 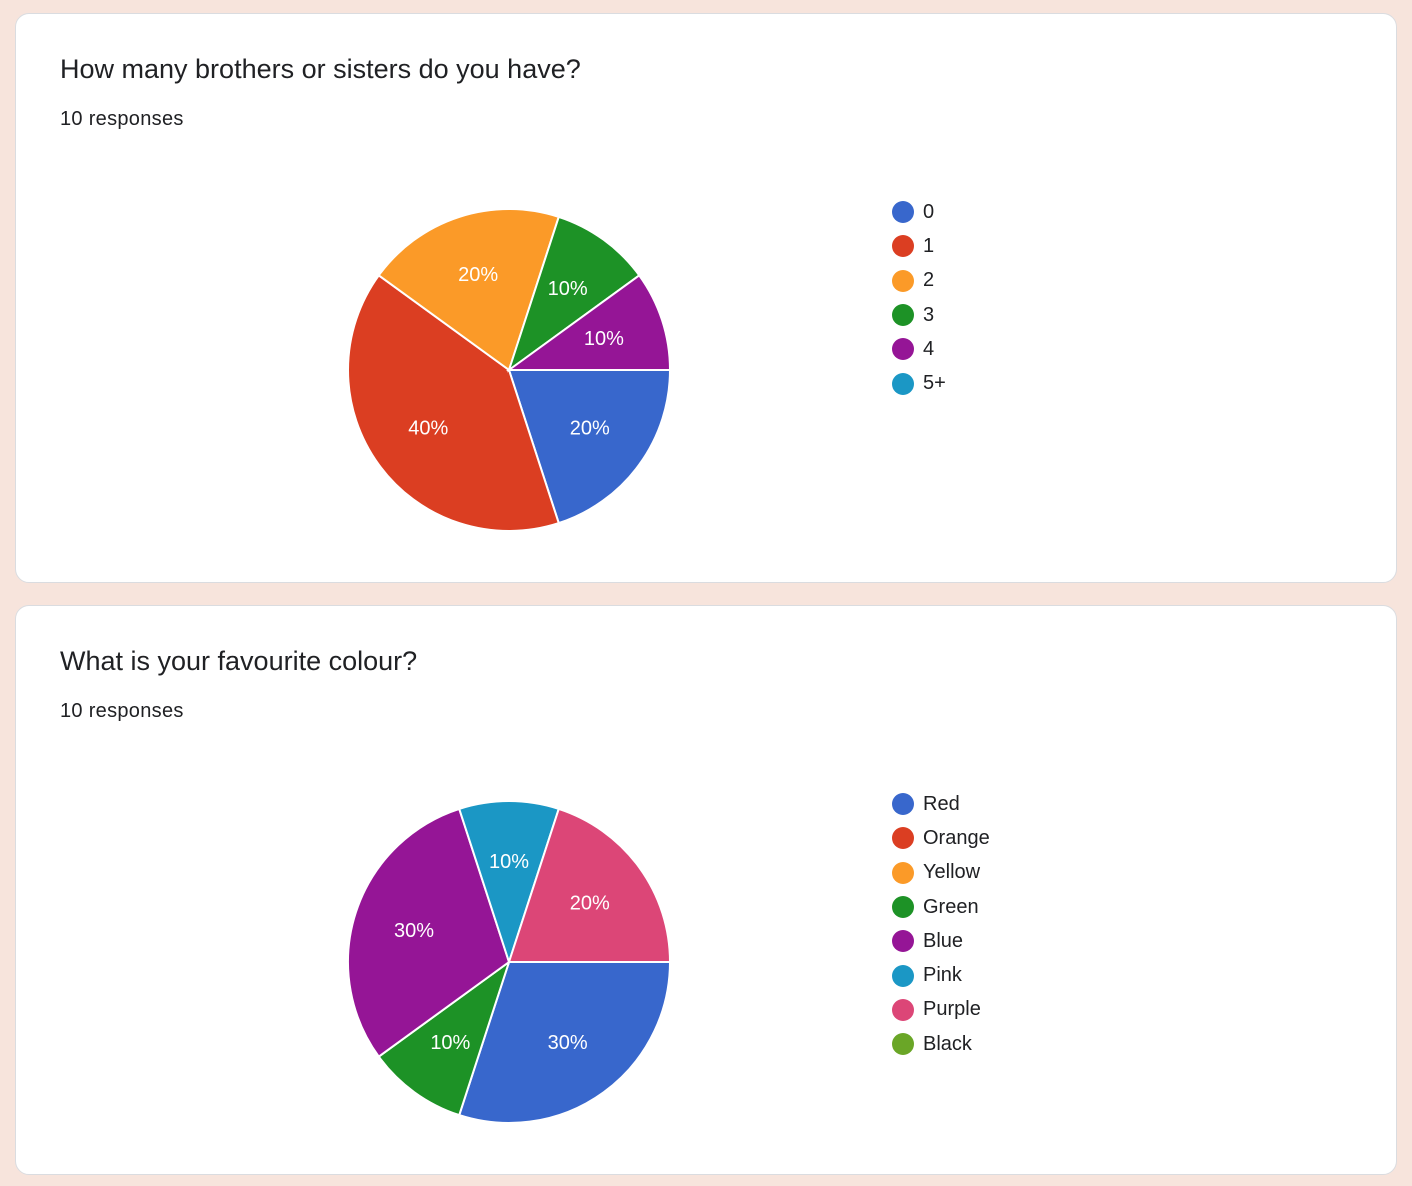 What do you see at coordinates (919, 315) in the screenshot?
I see `legend-item: 3` at bounding box center [919, 315].